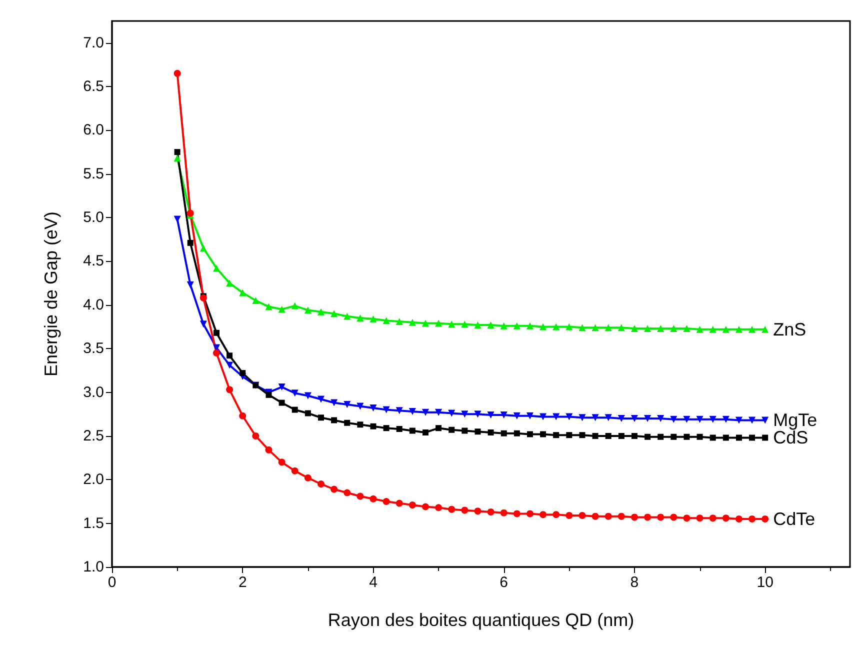 This screenshot has height=664, width=860. What do you see at coordinates (93, 349) in the screenshot?
I see `y-tick-label: 3.5` at bounding box center [93, 349].